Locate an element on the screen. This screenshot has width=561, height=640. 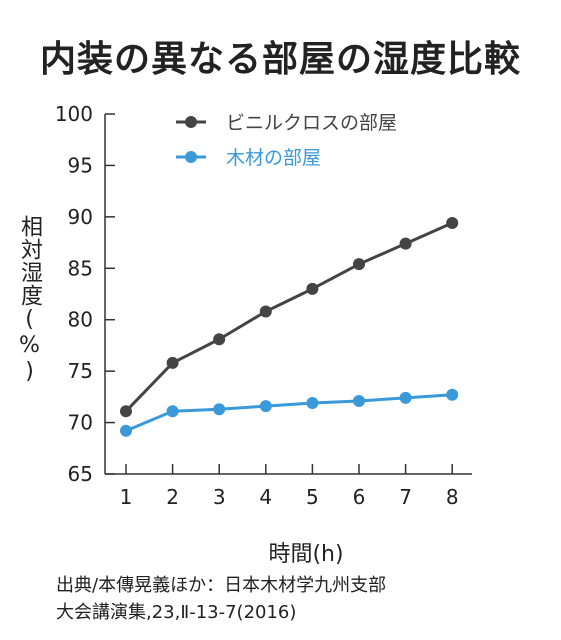
x-tick-label: 5 is located at coordinates (312, 497).